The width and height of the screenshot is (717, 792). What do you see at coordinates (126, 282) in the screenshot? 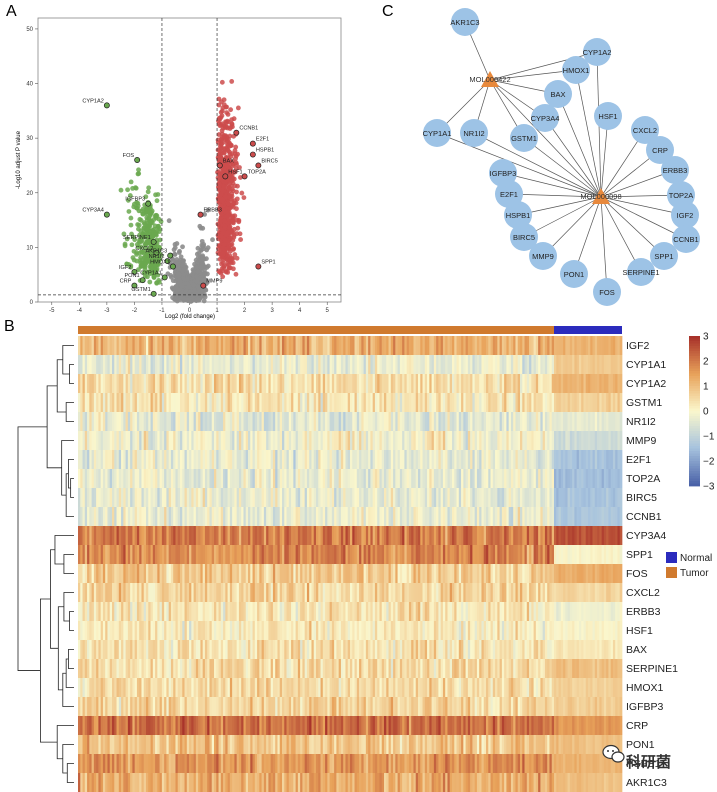
I see `labeled-gene-label: CRP` at bounding box center [126, 282].